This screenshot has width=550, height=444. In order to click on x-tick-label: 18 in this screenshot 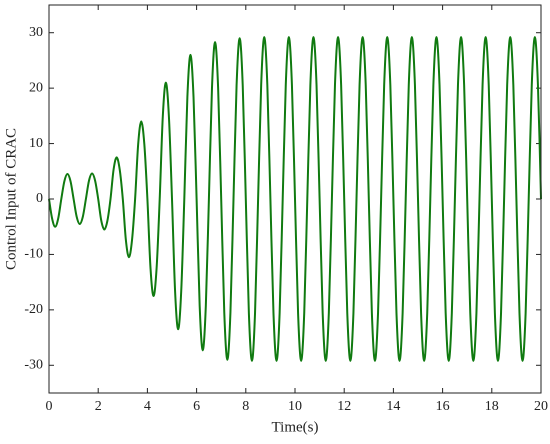, I will do `click(492, 406)`.